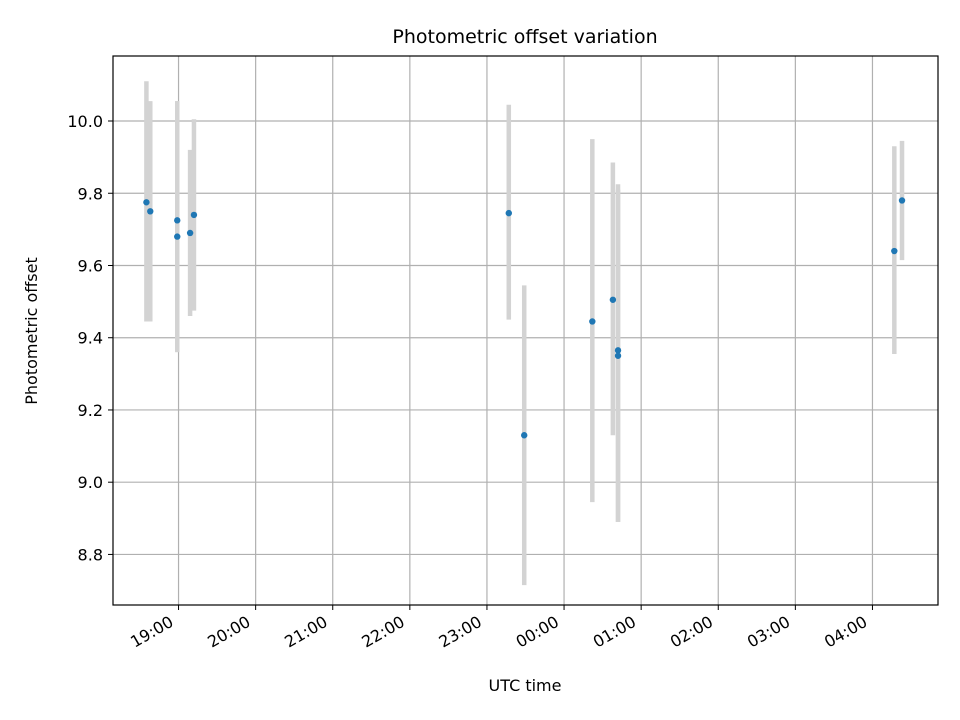 The height and width of the screenshot is (720, 960). What do you see at coordinates (85, 121) in the screenshot?
I see `y-tick-label: 10.0` at bounding box center [85, 121].